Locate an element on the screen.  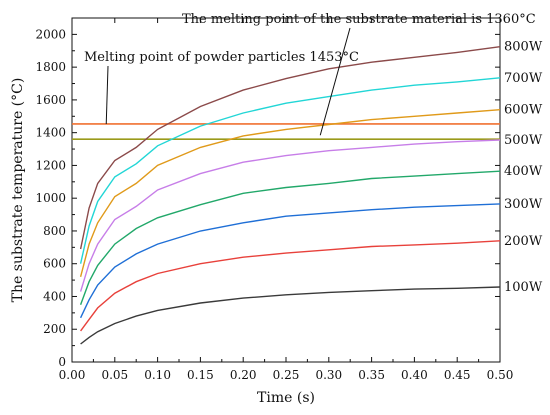
series-label-700w: 700W is located at coordinates (523, 78).